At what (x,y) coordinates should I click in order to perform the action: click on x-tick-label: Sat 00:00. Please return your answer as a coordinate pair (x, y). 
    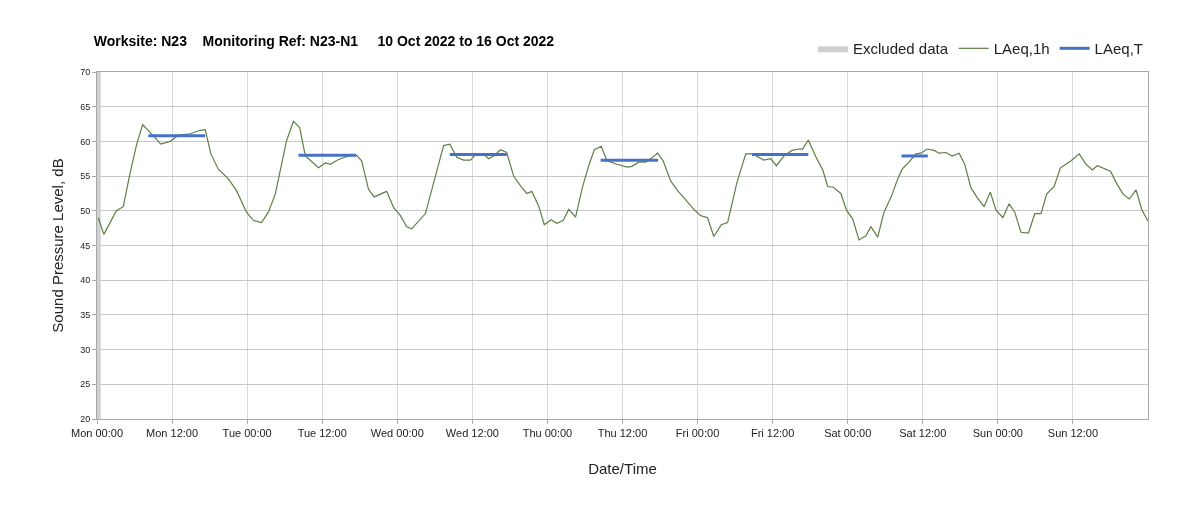
    Looking at the image, I should click on (848, 433).